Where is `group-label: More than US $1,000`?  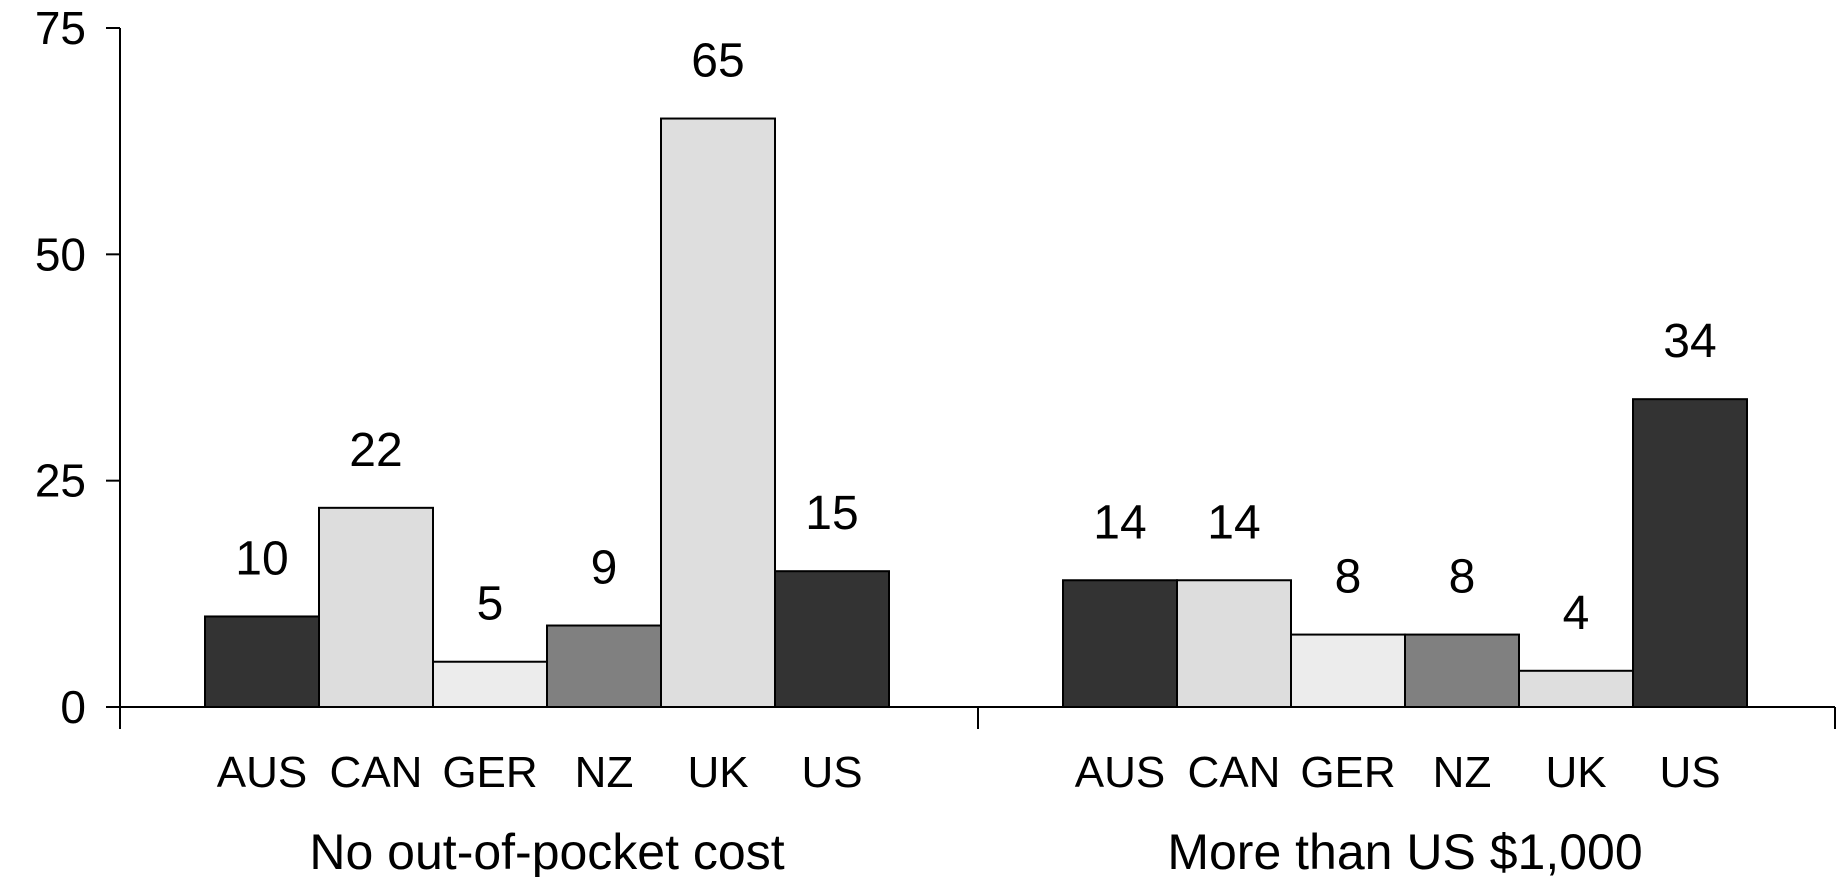 group-label: More than US $1,000 is located at coordinates (1404, 850).